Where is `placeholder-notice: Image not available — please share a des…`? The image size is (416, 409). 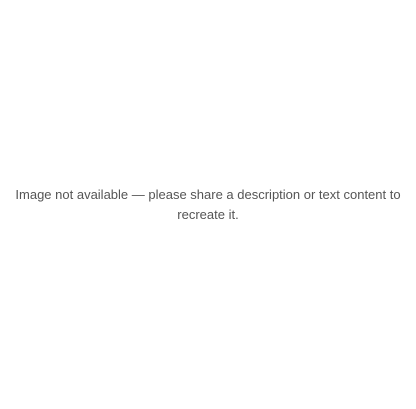 placeholder-notice: Image not available — please share a des… is located at coordinates (208, 204).